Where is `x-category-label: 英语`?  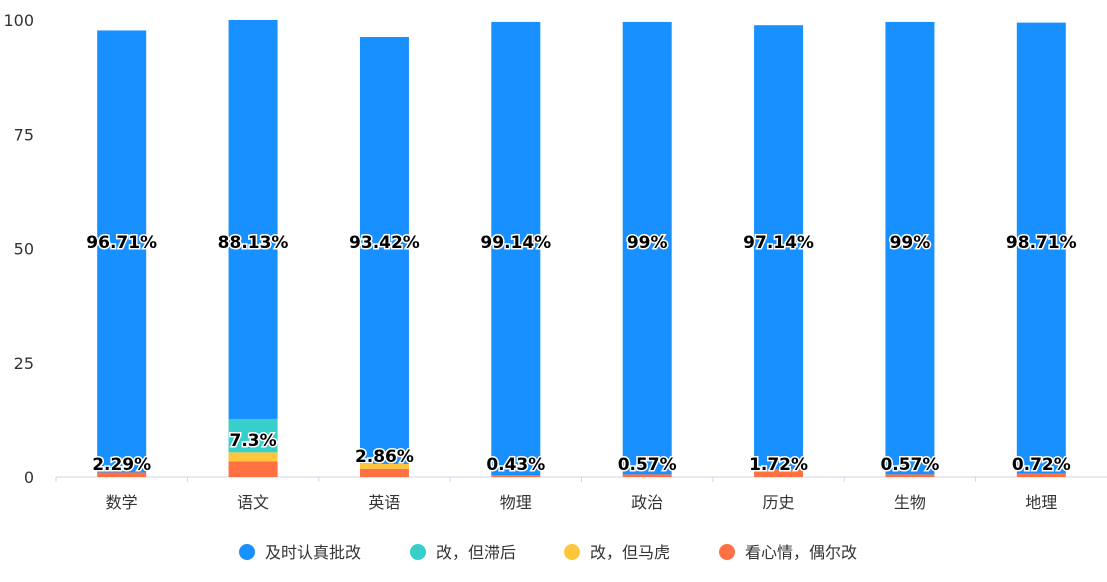 x-category-label: 英语 is located at coordinates (384, 502).